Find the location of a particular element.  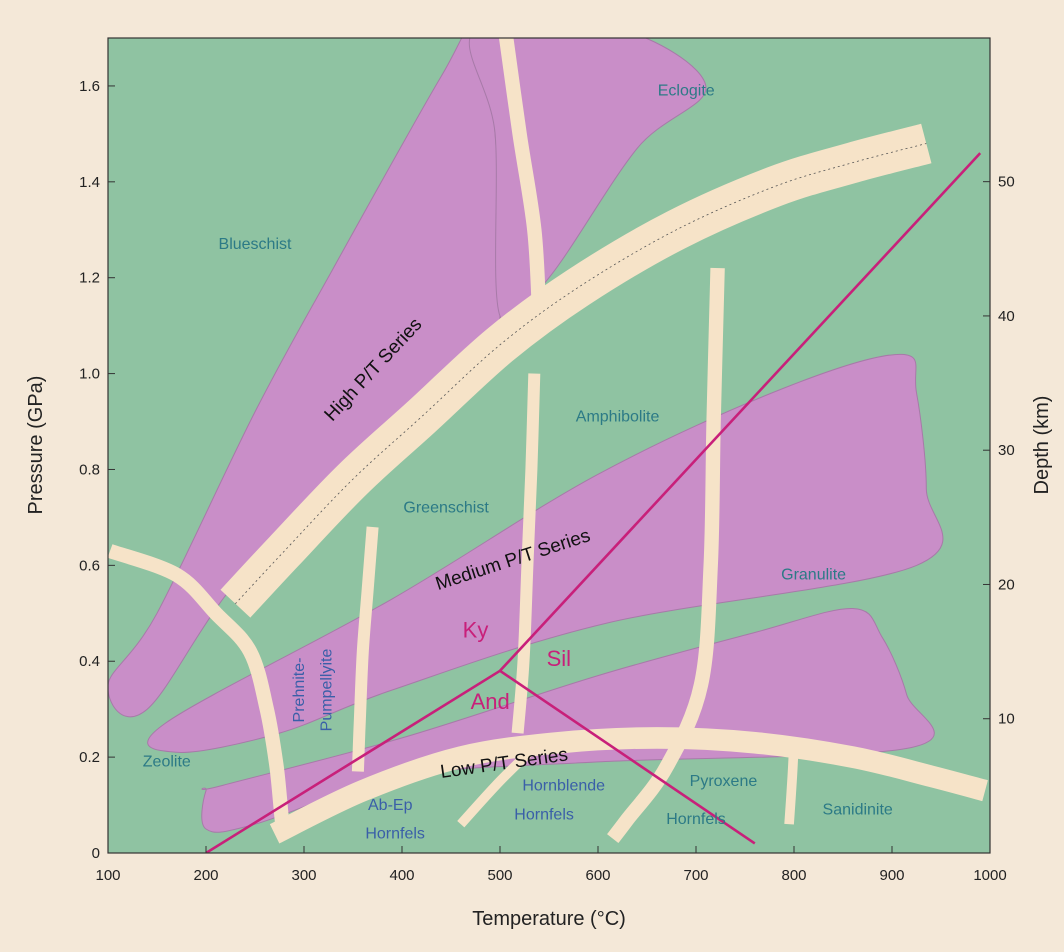

x-tick-label: 800 is located at coordinates (793, 875).